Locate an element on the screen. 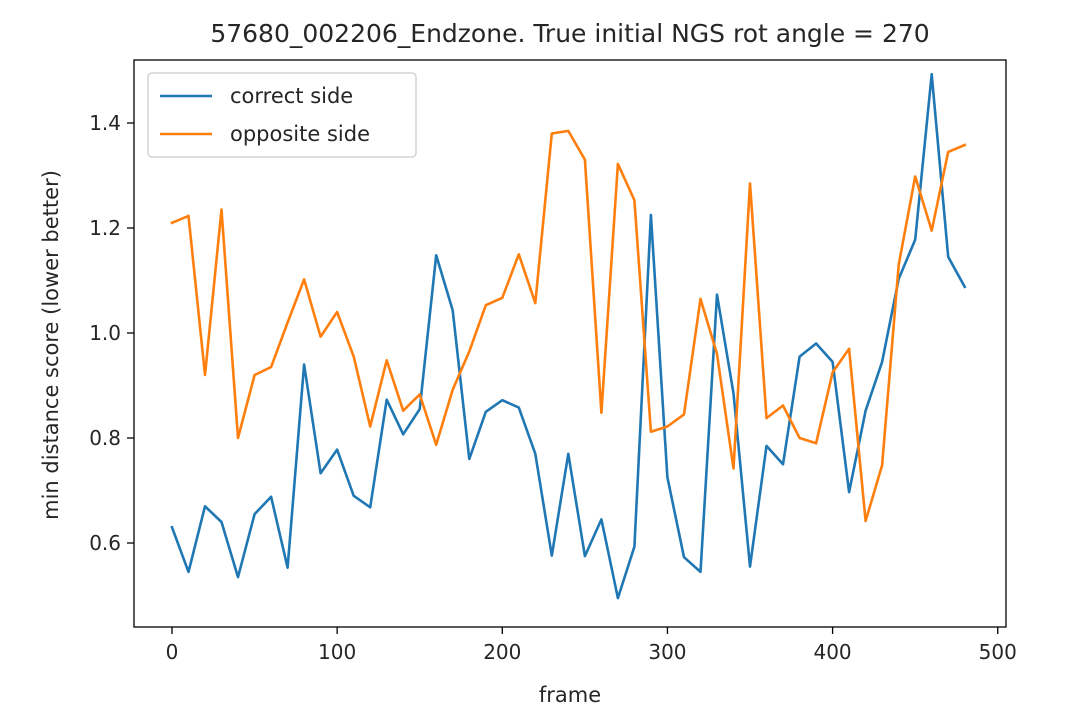 The image size is (1074, 720). legend: correct side opposite side is located at coordinates (282, 115).